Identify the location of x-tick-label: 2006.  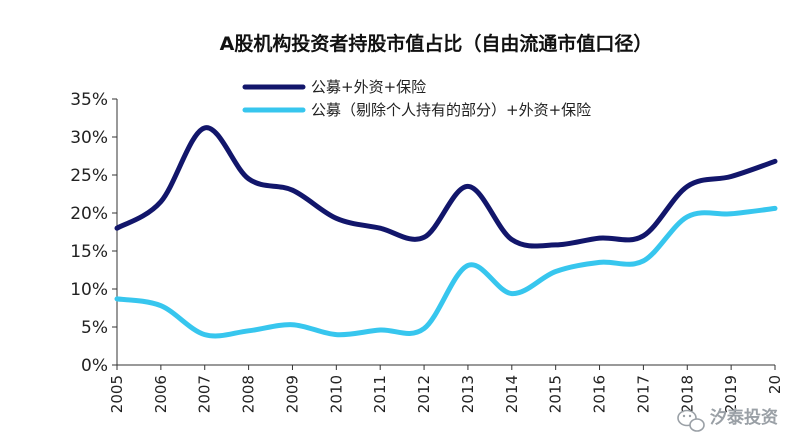
(161, 394).